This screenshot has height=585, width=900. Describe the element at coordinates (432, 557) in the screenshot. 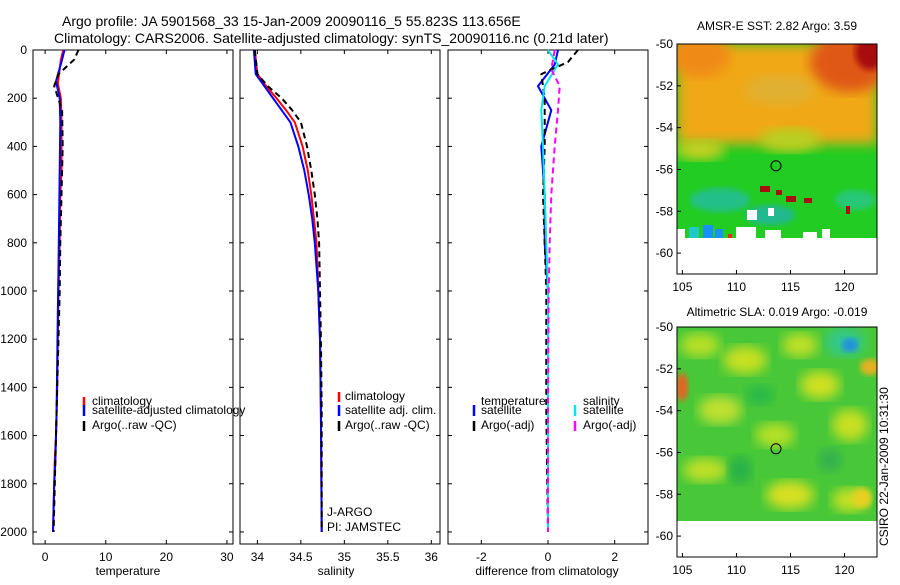

I see `x-tick-label: 36` at that location.